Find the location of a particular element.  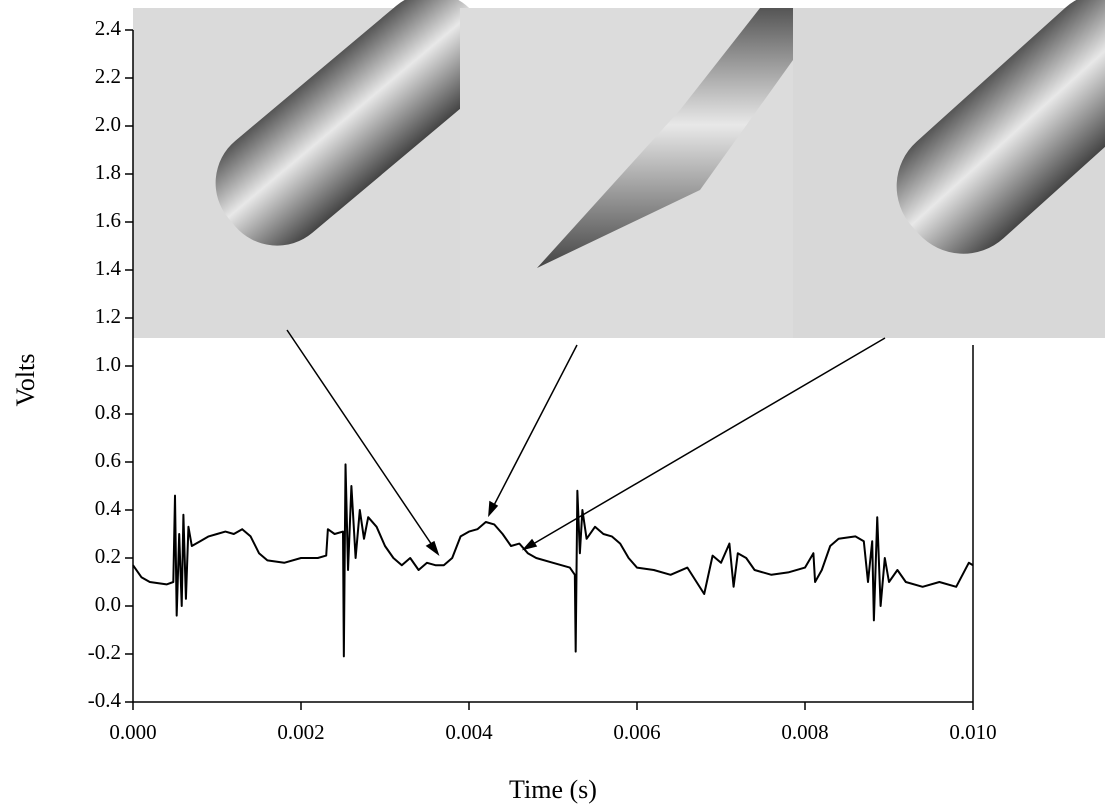

y-tick-label: 0.4 is located at coordinates (108, 508).